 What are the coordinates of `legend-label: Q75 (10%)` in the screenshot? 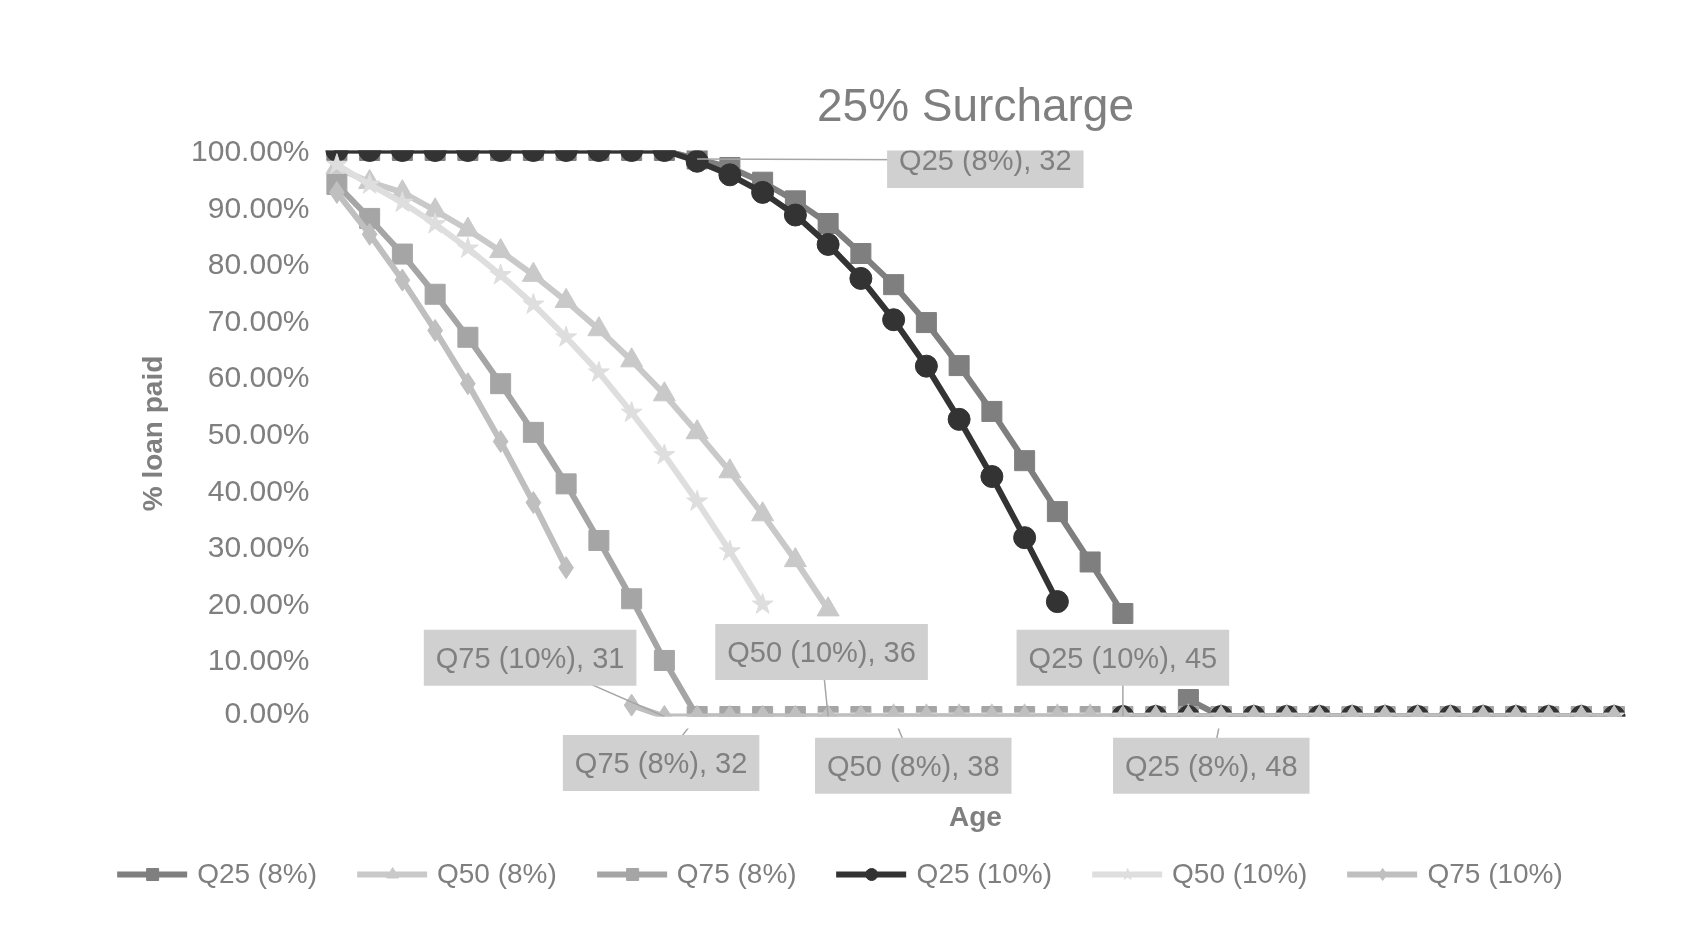 It's located at (1495, 874).